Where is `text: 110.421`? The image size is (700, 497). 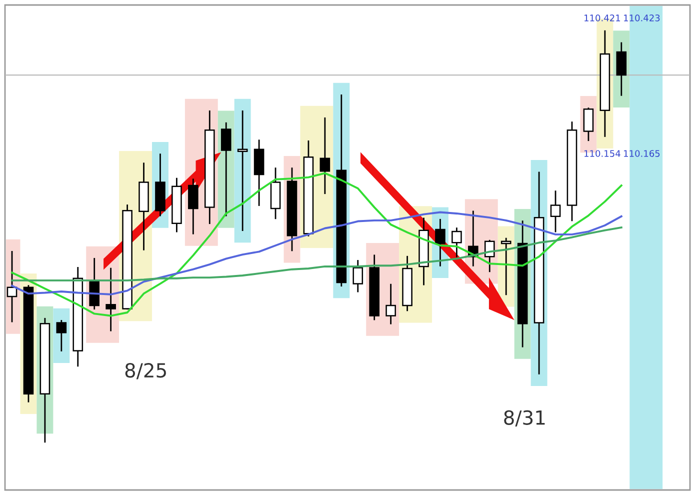 text: 110.421 is located at coordinates (602, 18).